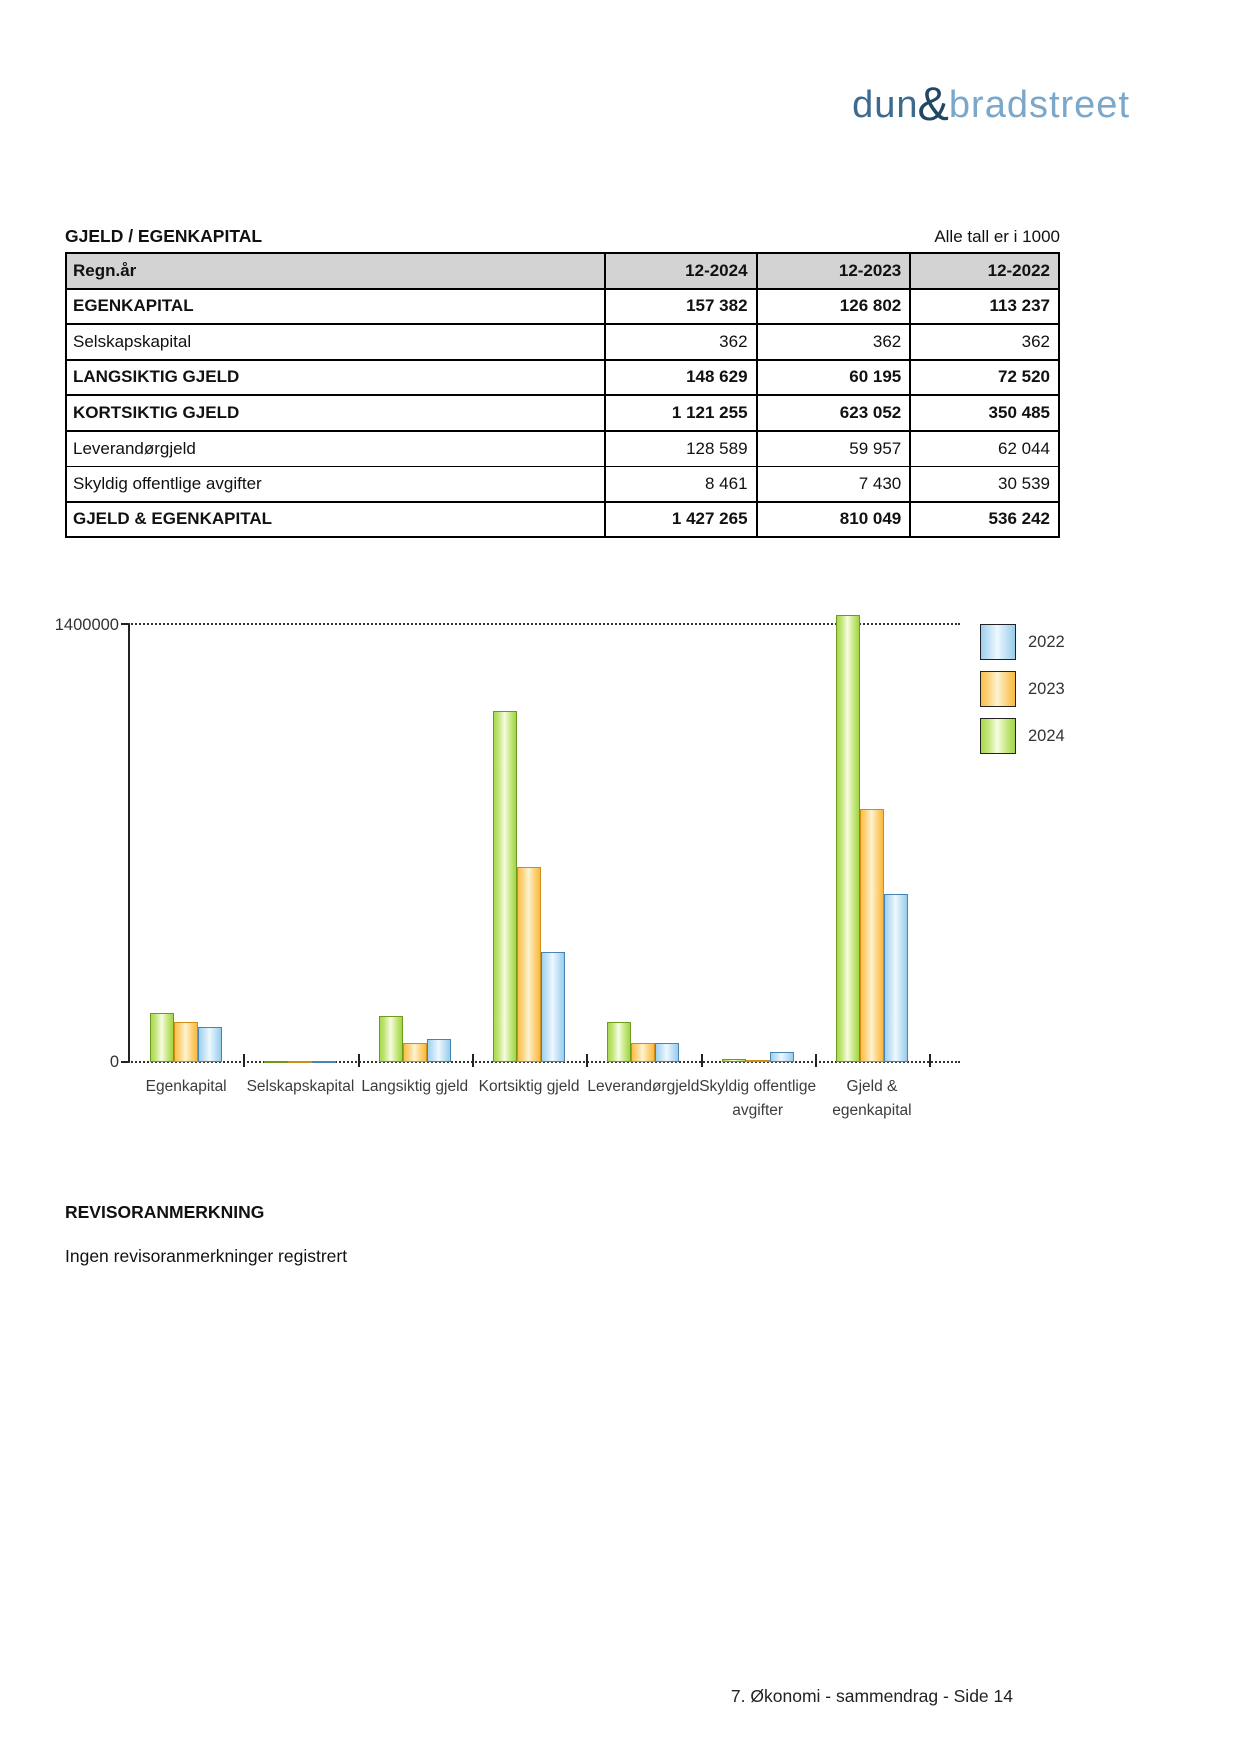 This screenshot has height=1754, width=1241. I want to click on cell-value: 350 485, so click(984, 413).